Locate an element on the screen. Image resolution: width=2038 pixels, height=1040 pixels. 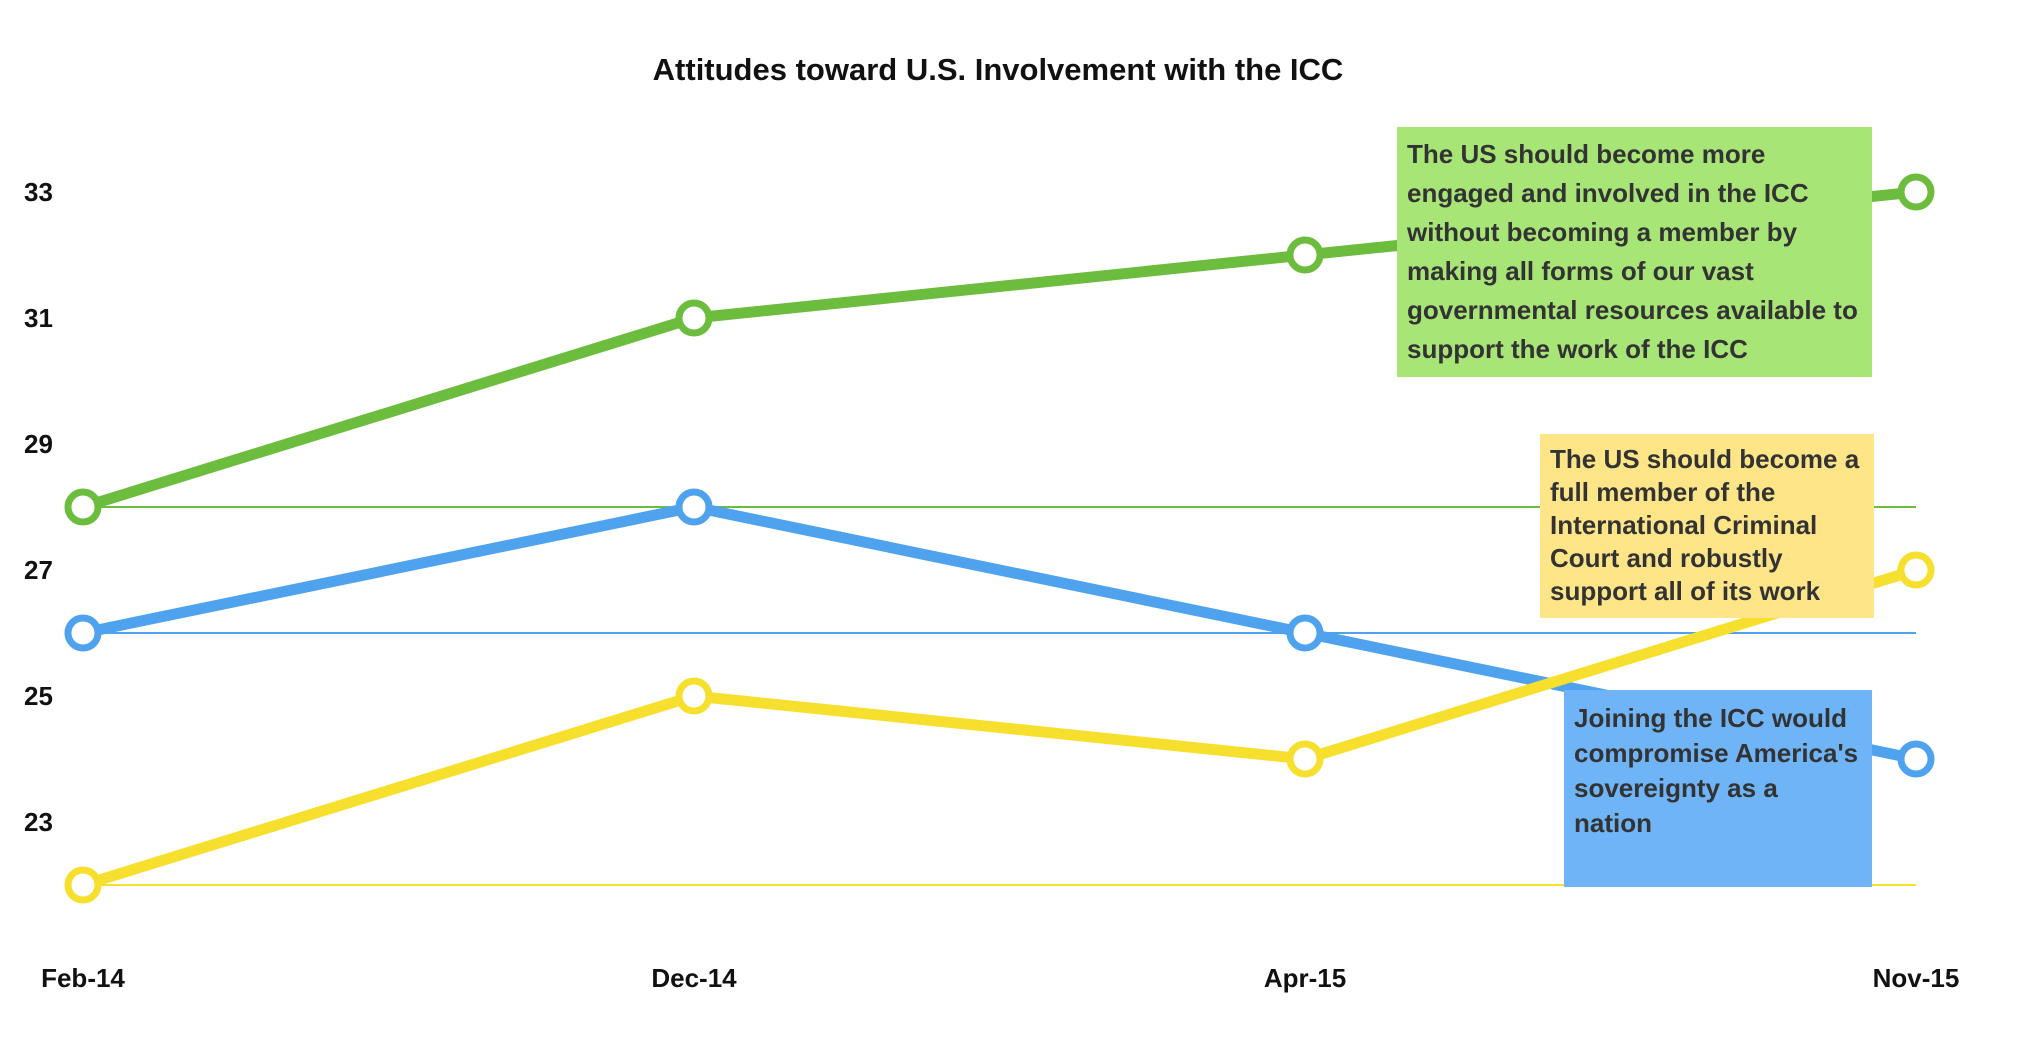
y-tick-label: 27 is located at coordinates (38, 570).